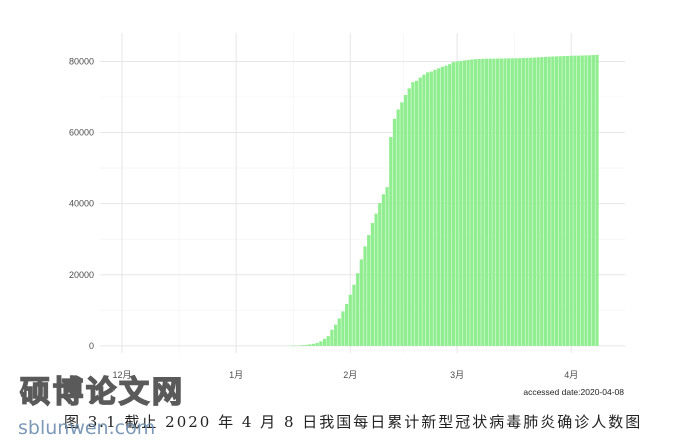  Describe the element at coordinates (81, 275) in the screenshot. I see `y-tick-label: 20000` at that location.